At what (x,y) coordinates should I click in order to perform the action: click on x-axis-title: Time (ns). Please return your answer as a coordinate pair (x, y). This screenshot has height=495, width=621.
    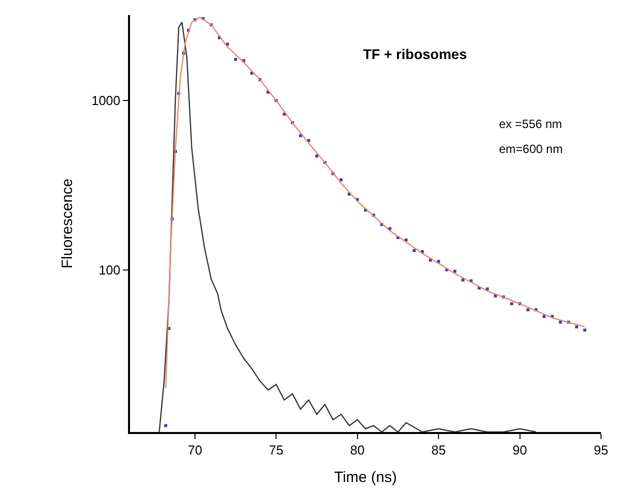
    Looking at the image, I should click on (365, 477).